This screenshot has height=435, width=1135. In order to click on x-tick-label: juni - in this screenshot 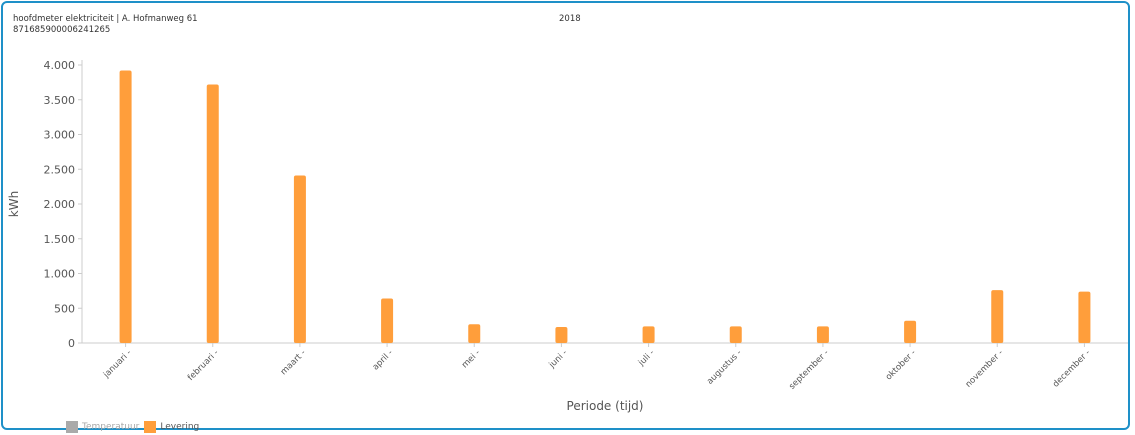, I will do `click(558, 359)`.